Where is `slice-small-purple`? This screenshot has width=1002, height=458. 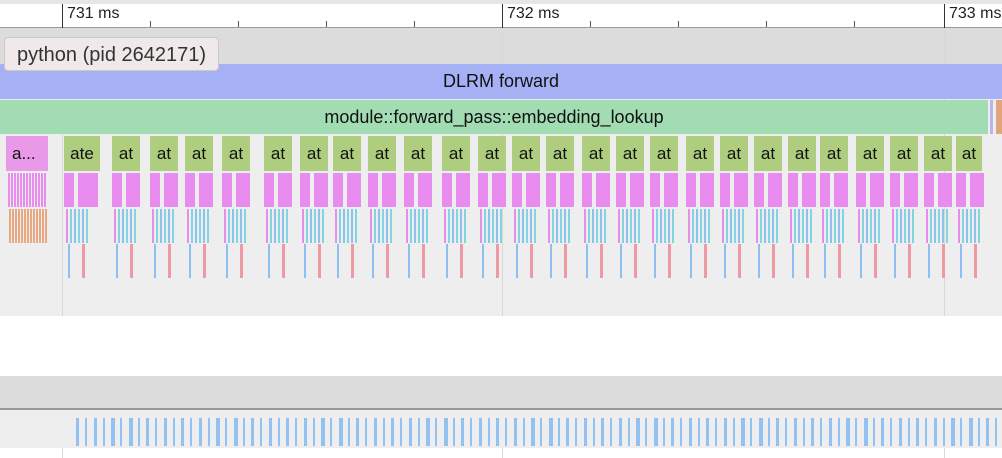
slice-small-purple is located at coordinates (991, 117).